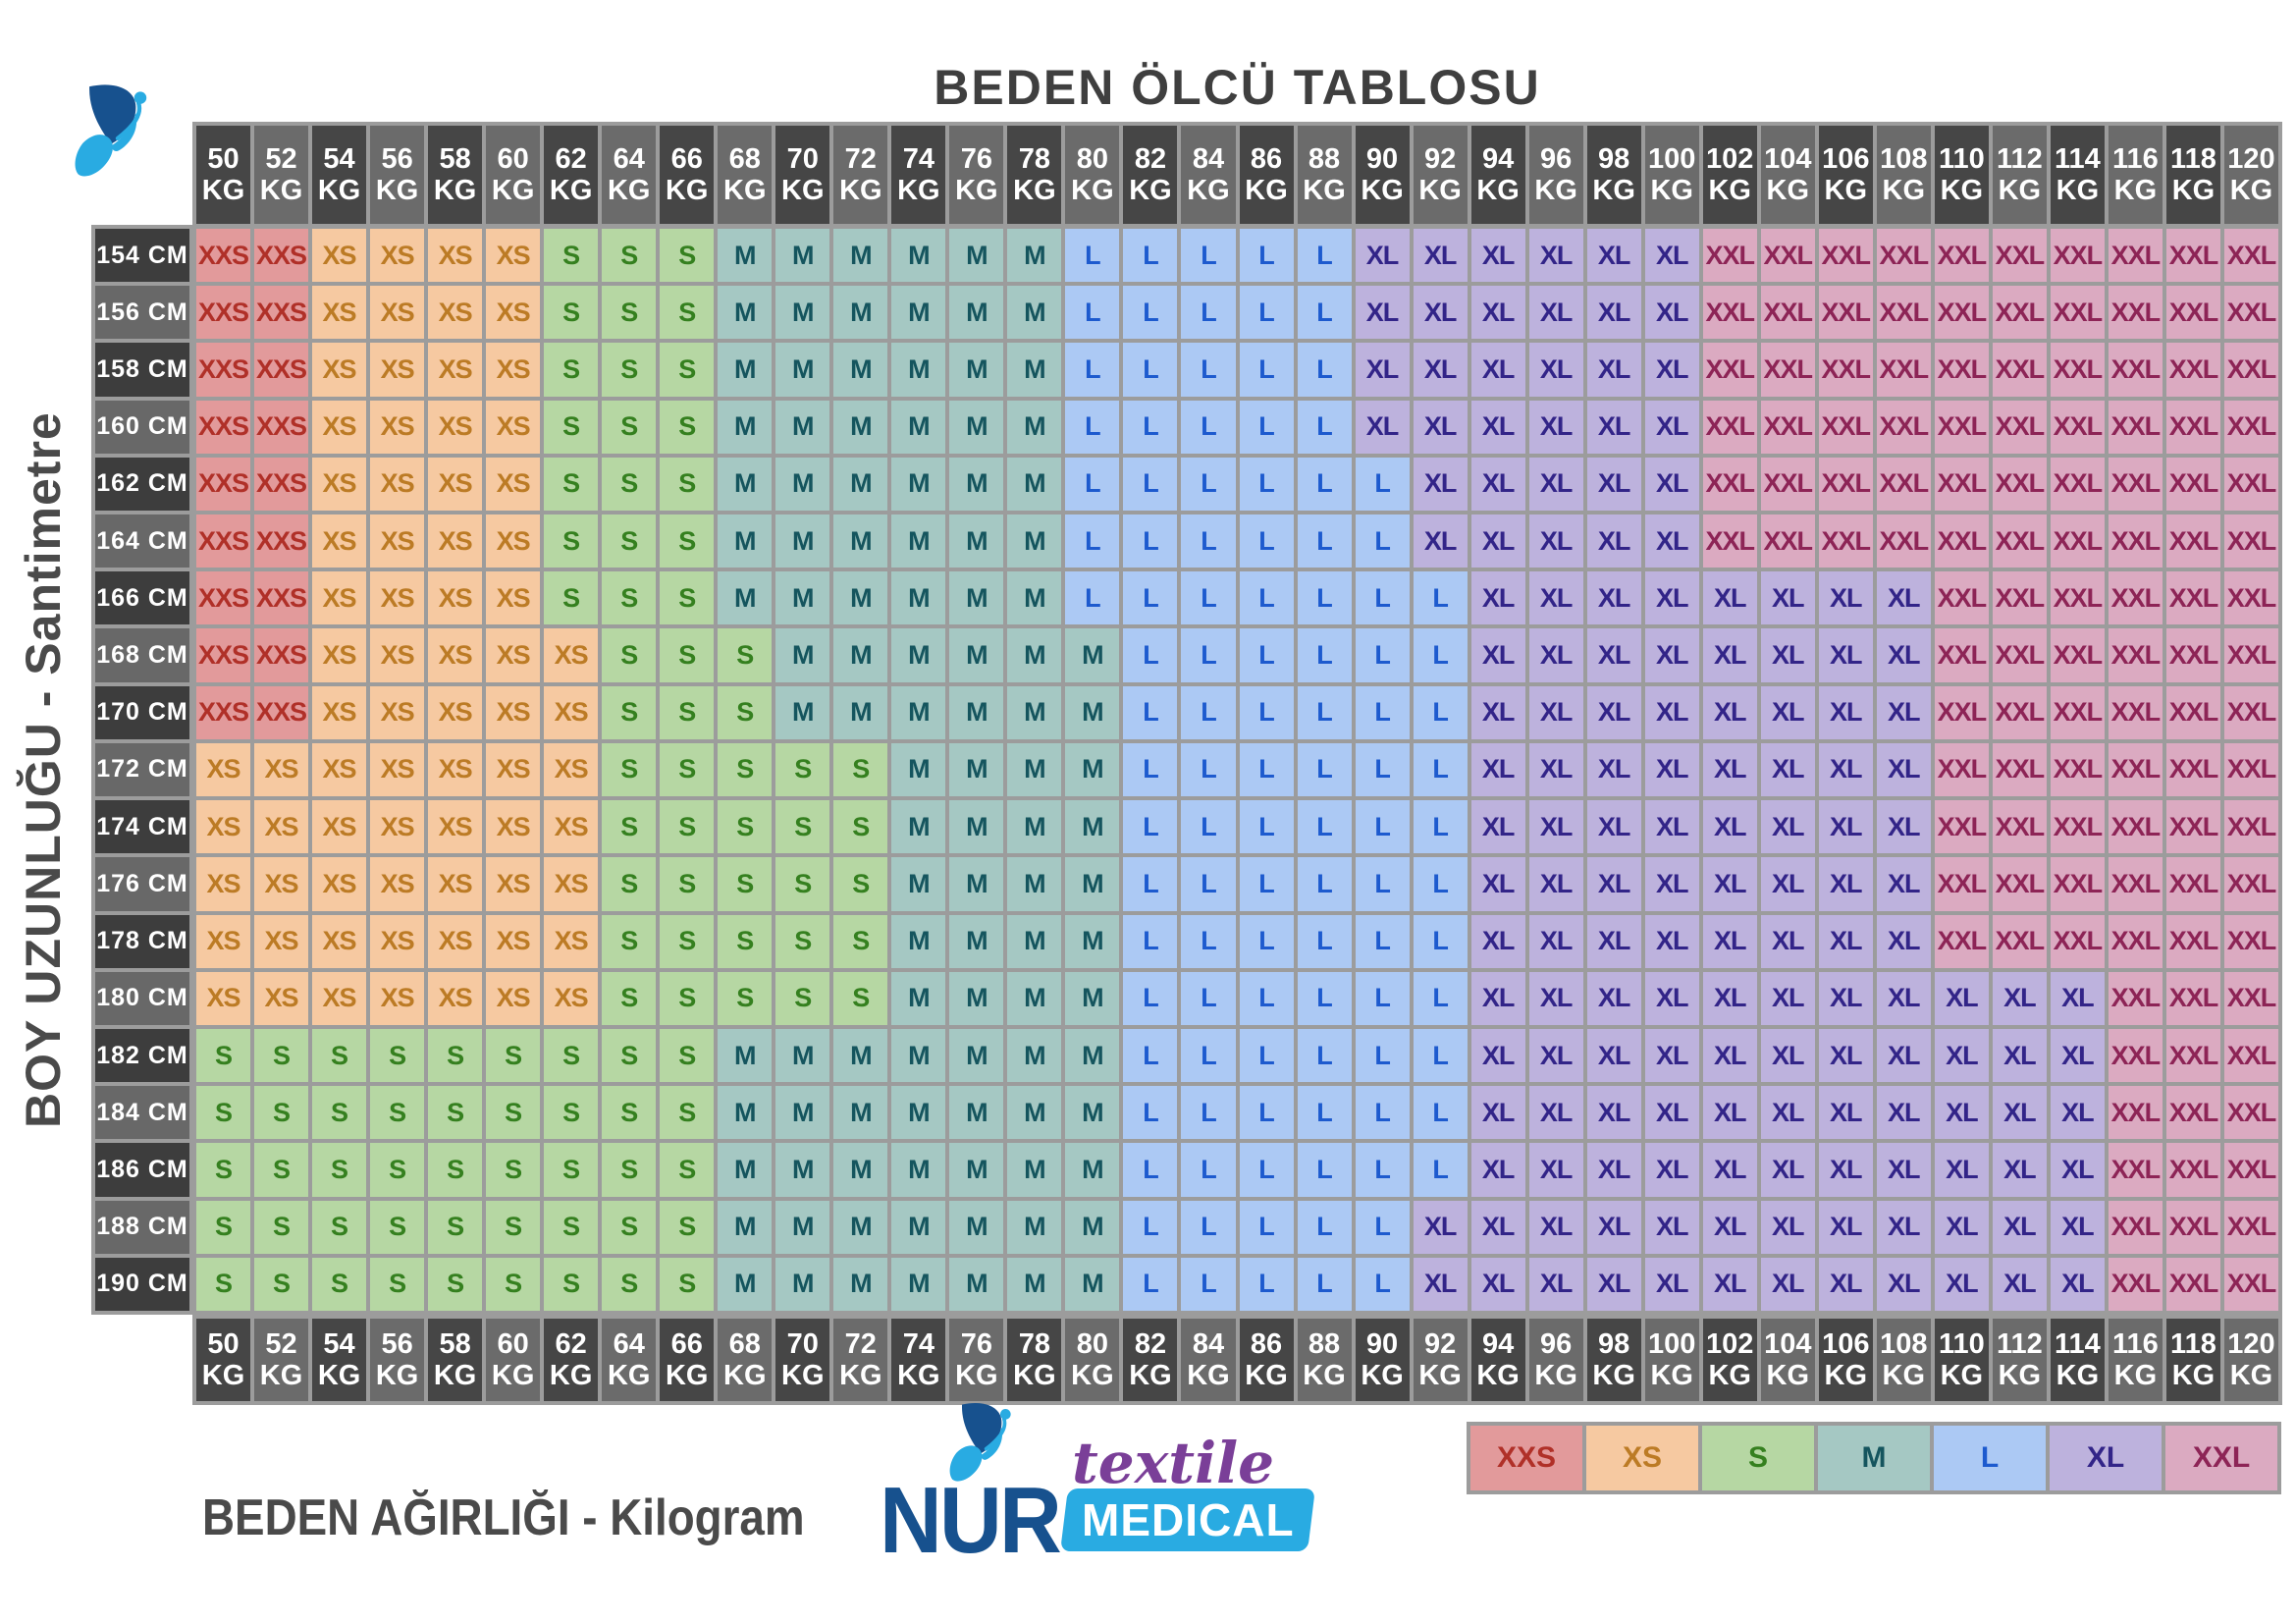  I want to click on size-cell-154cm-64kg: S, so click(629, 256).